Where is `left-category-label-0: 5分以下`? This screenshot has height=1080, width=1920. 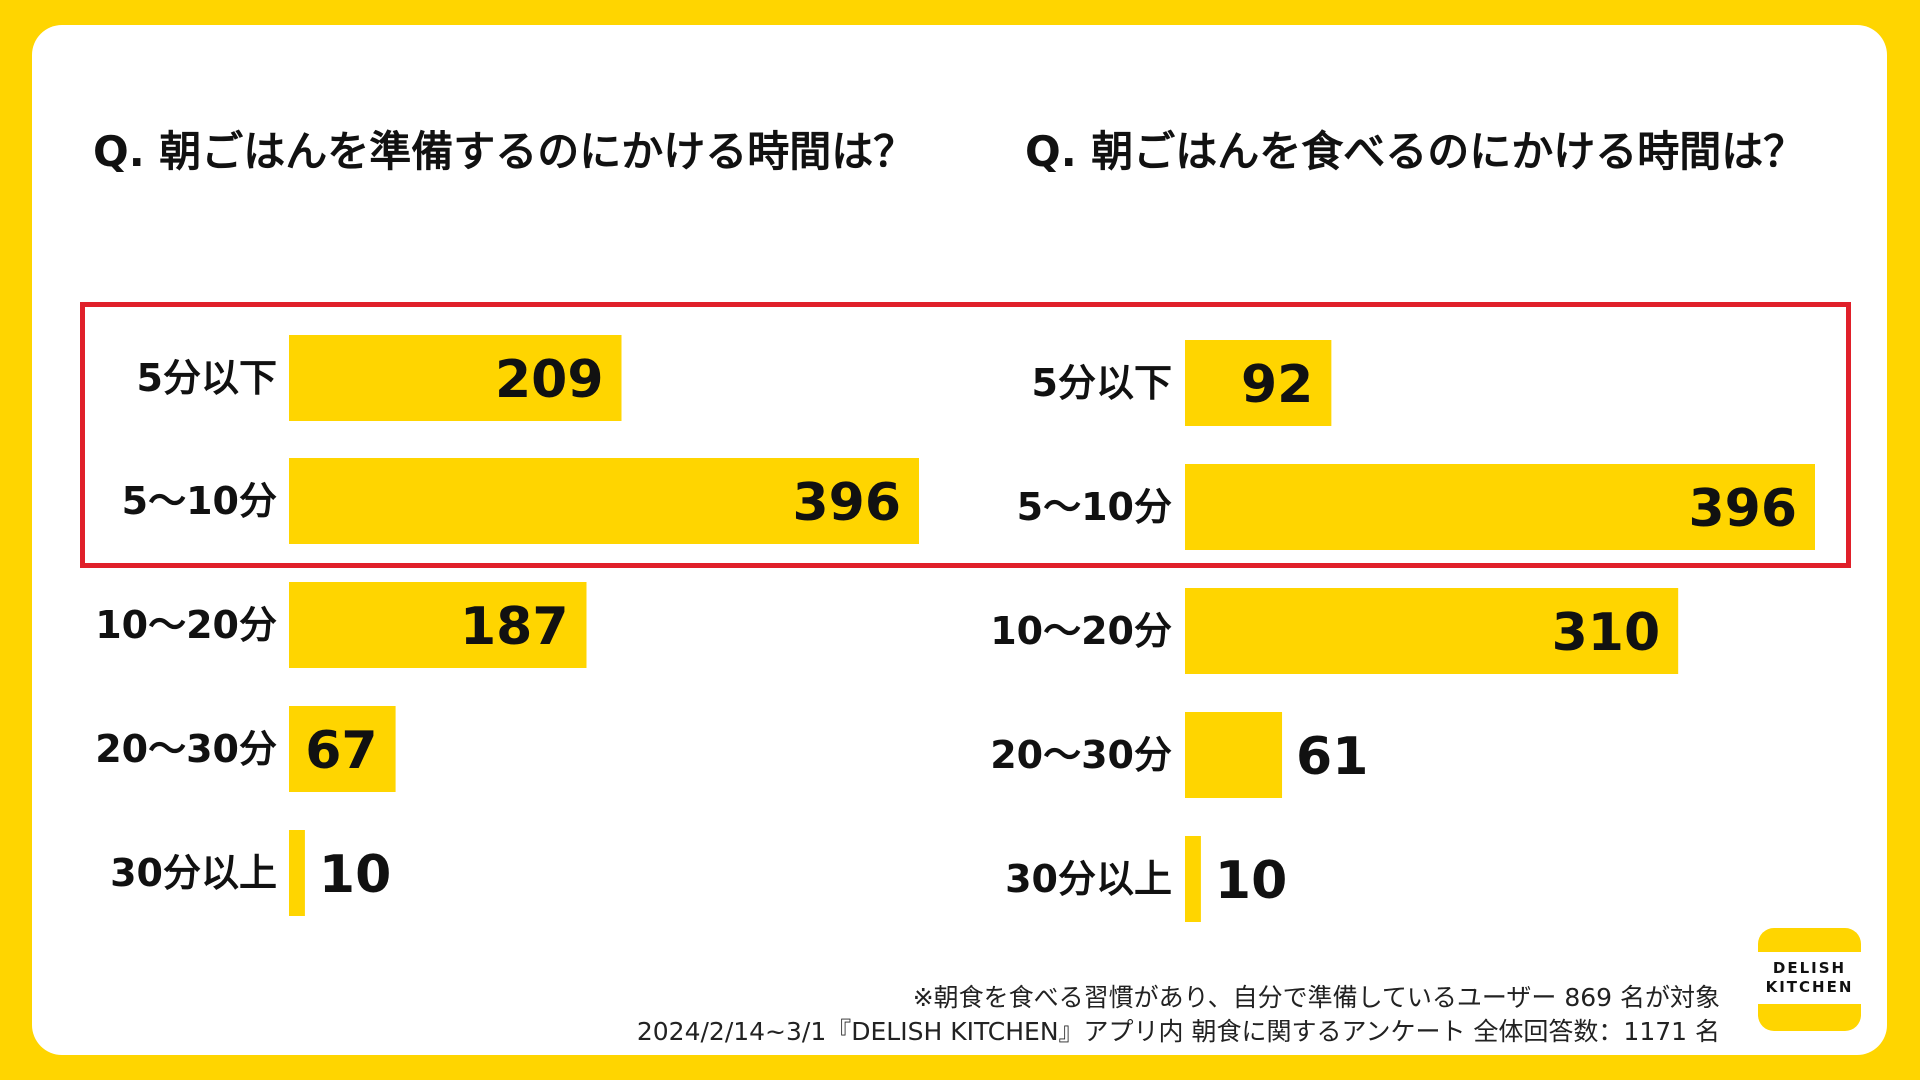 left-category-label-0: 5分以下 is located at coordinates (207, 378).